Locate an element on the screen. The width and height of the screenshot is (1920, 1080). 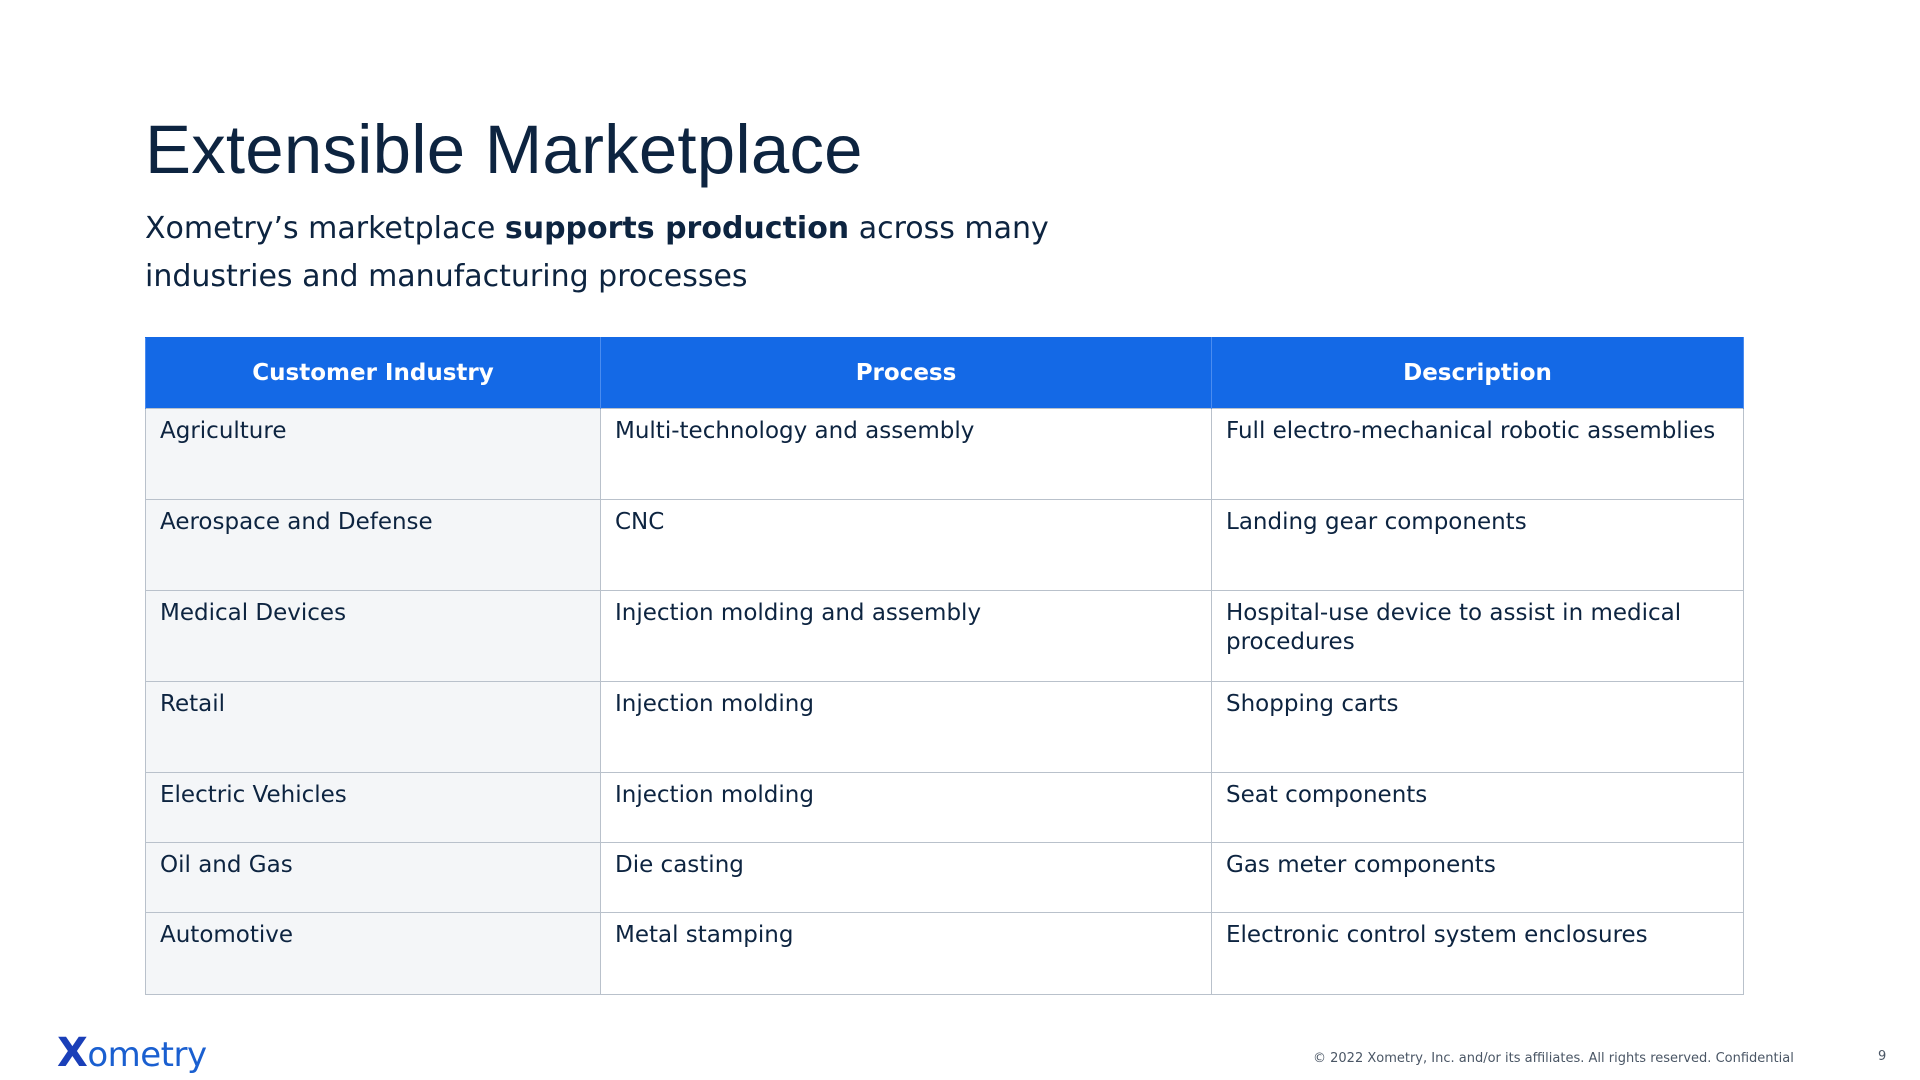
page-number: 9 is located at coordinates (1882, 1056).